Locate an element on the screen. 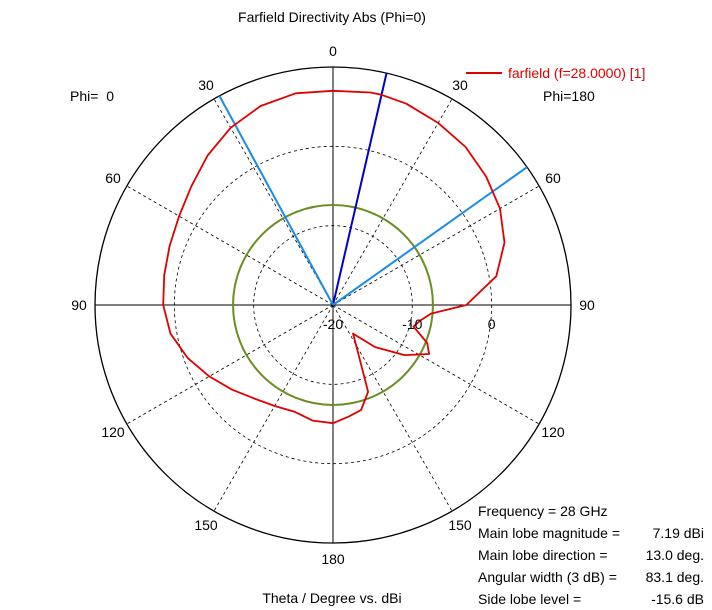 This screenshot has width=712, height=610. angle-label: 180 is located at coordinates (333, 559).